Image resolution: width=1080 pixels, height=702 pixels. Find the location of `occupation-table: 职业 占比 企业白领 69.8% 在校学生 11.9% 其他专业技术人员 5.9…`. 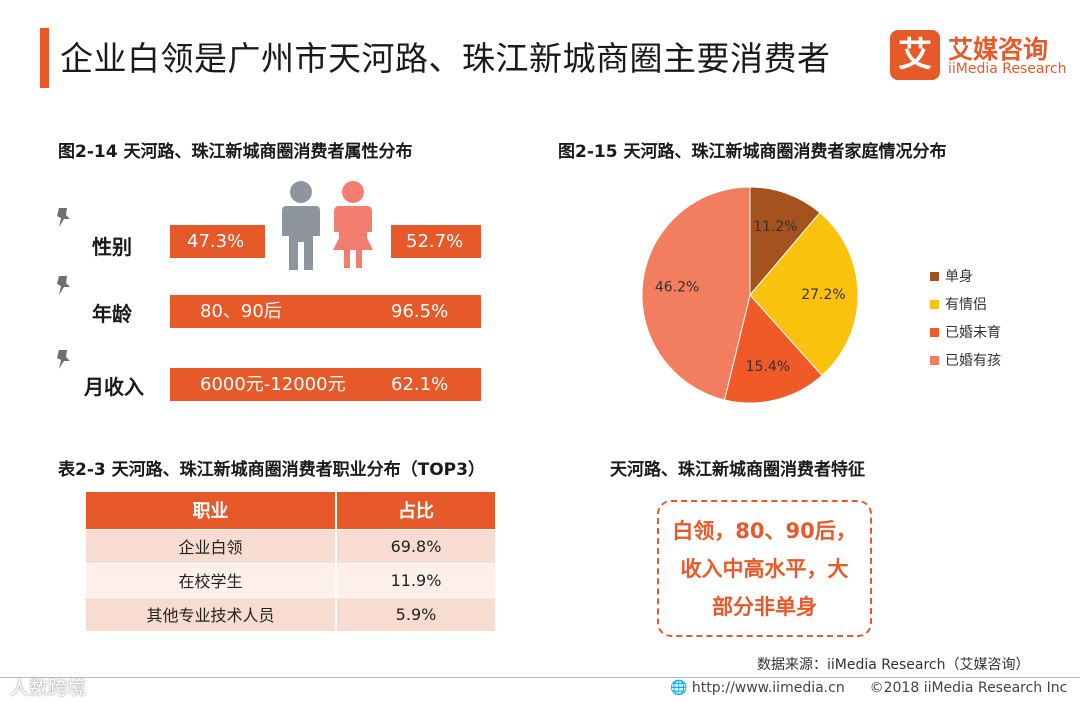

occupation-table: 职业 占比 企业白领 69.8% 在校学生 11.9% 其他专业技术人员 5.9… is located at coordinates (290, 561).